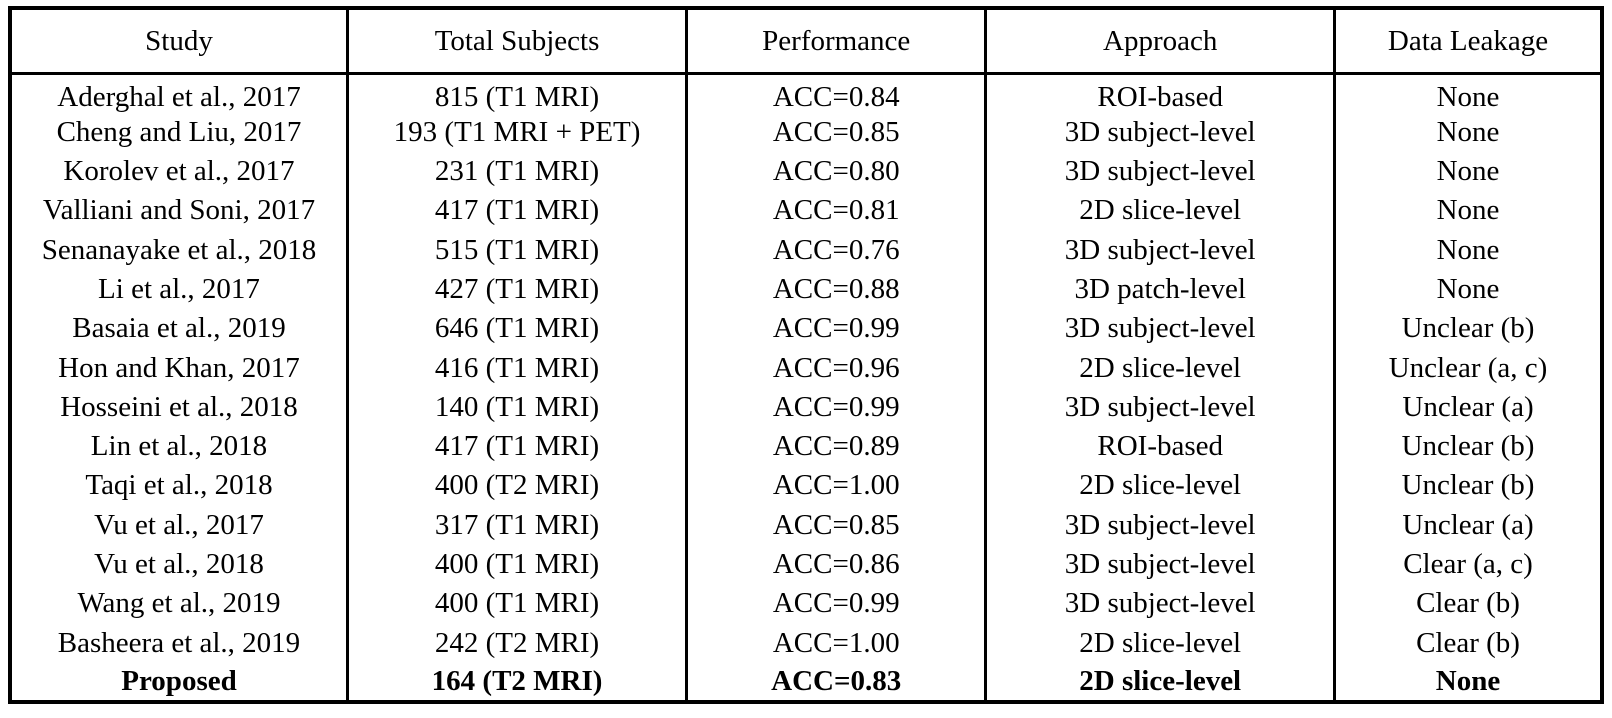  I want to click on cell-total-subjects: 815 (T1 MRI), so click(516, 93).